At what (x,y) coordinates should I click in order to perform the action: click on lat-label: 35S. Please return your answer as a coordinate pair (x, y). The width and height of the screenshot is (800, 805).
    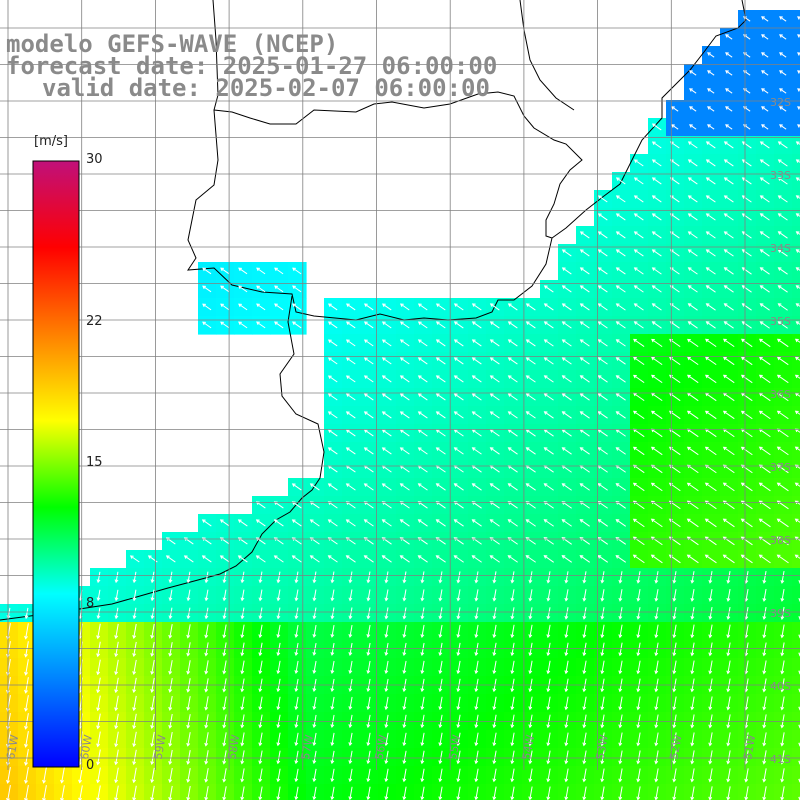
    Looking at the image, I should click on (780, 321).